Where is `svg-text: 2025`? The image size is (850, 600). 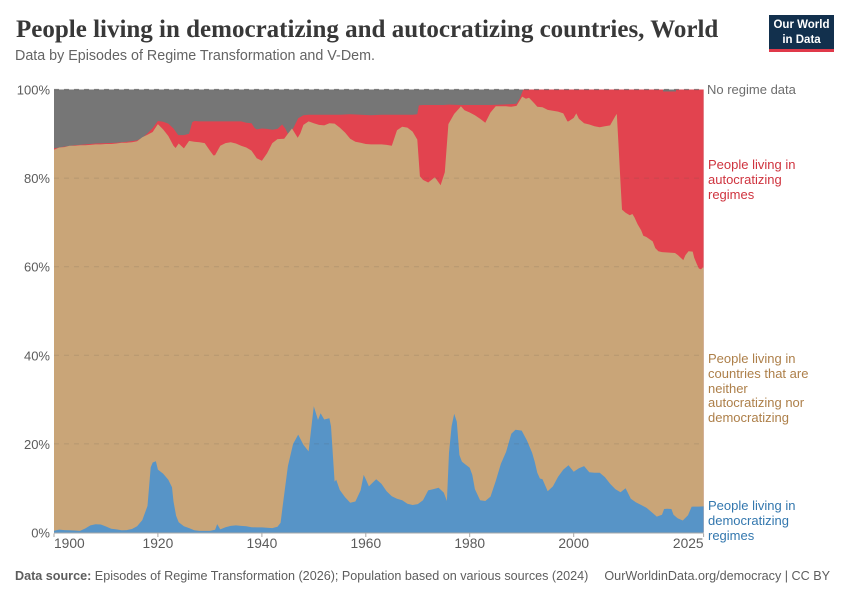 svg-text: 2025 is located at coordinates (688, 543).